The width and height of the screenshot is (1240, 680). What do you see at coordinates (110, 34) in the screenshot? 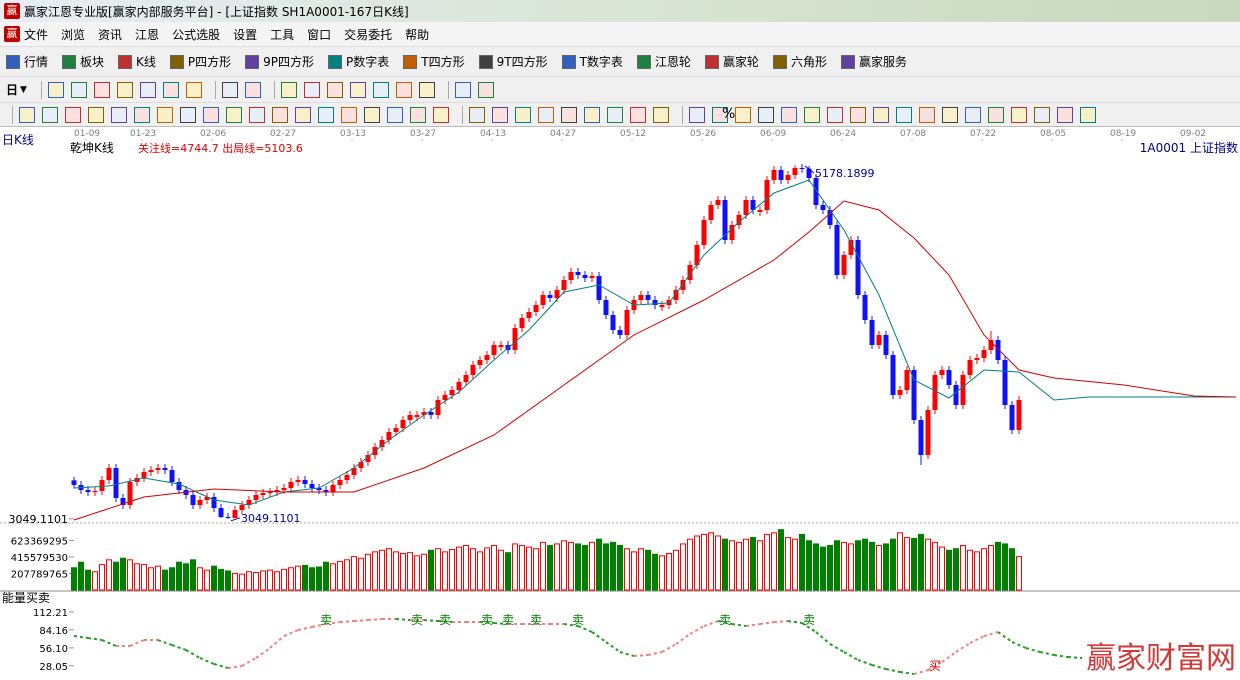
I see `menu-item: 资讯` at bounding box center [110, 34].